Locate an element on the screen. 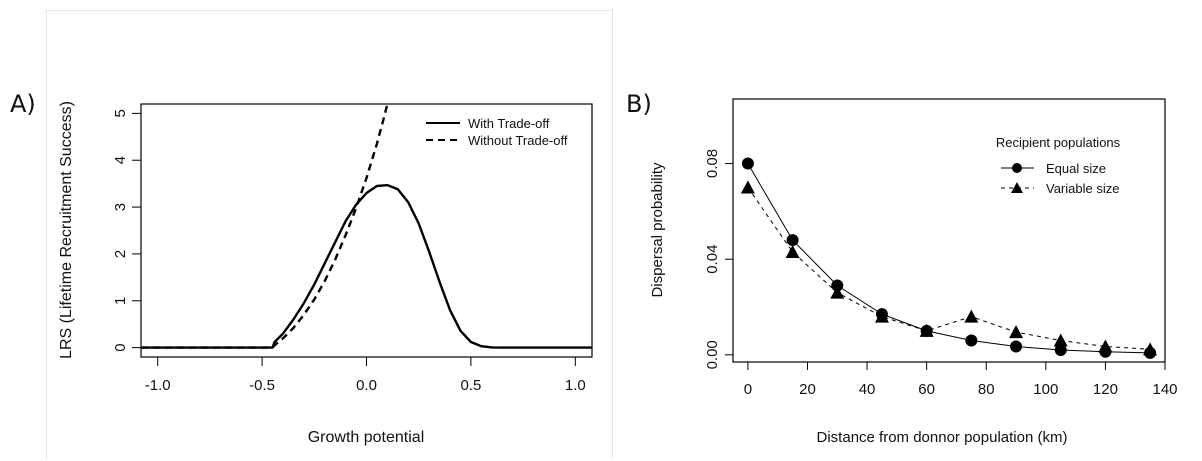 Image resolution: width=1202 pixels, height=461 pixels. legend-label-with-trade-off: With Trade-off is located at coordinates (509, 123).